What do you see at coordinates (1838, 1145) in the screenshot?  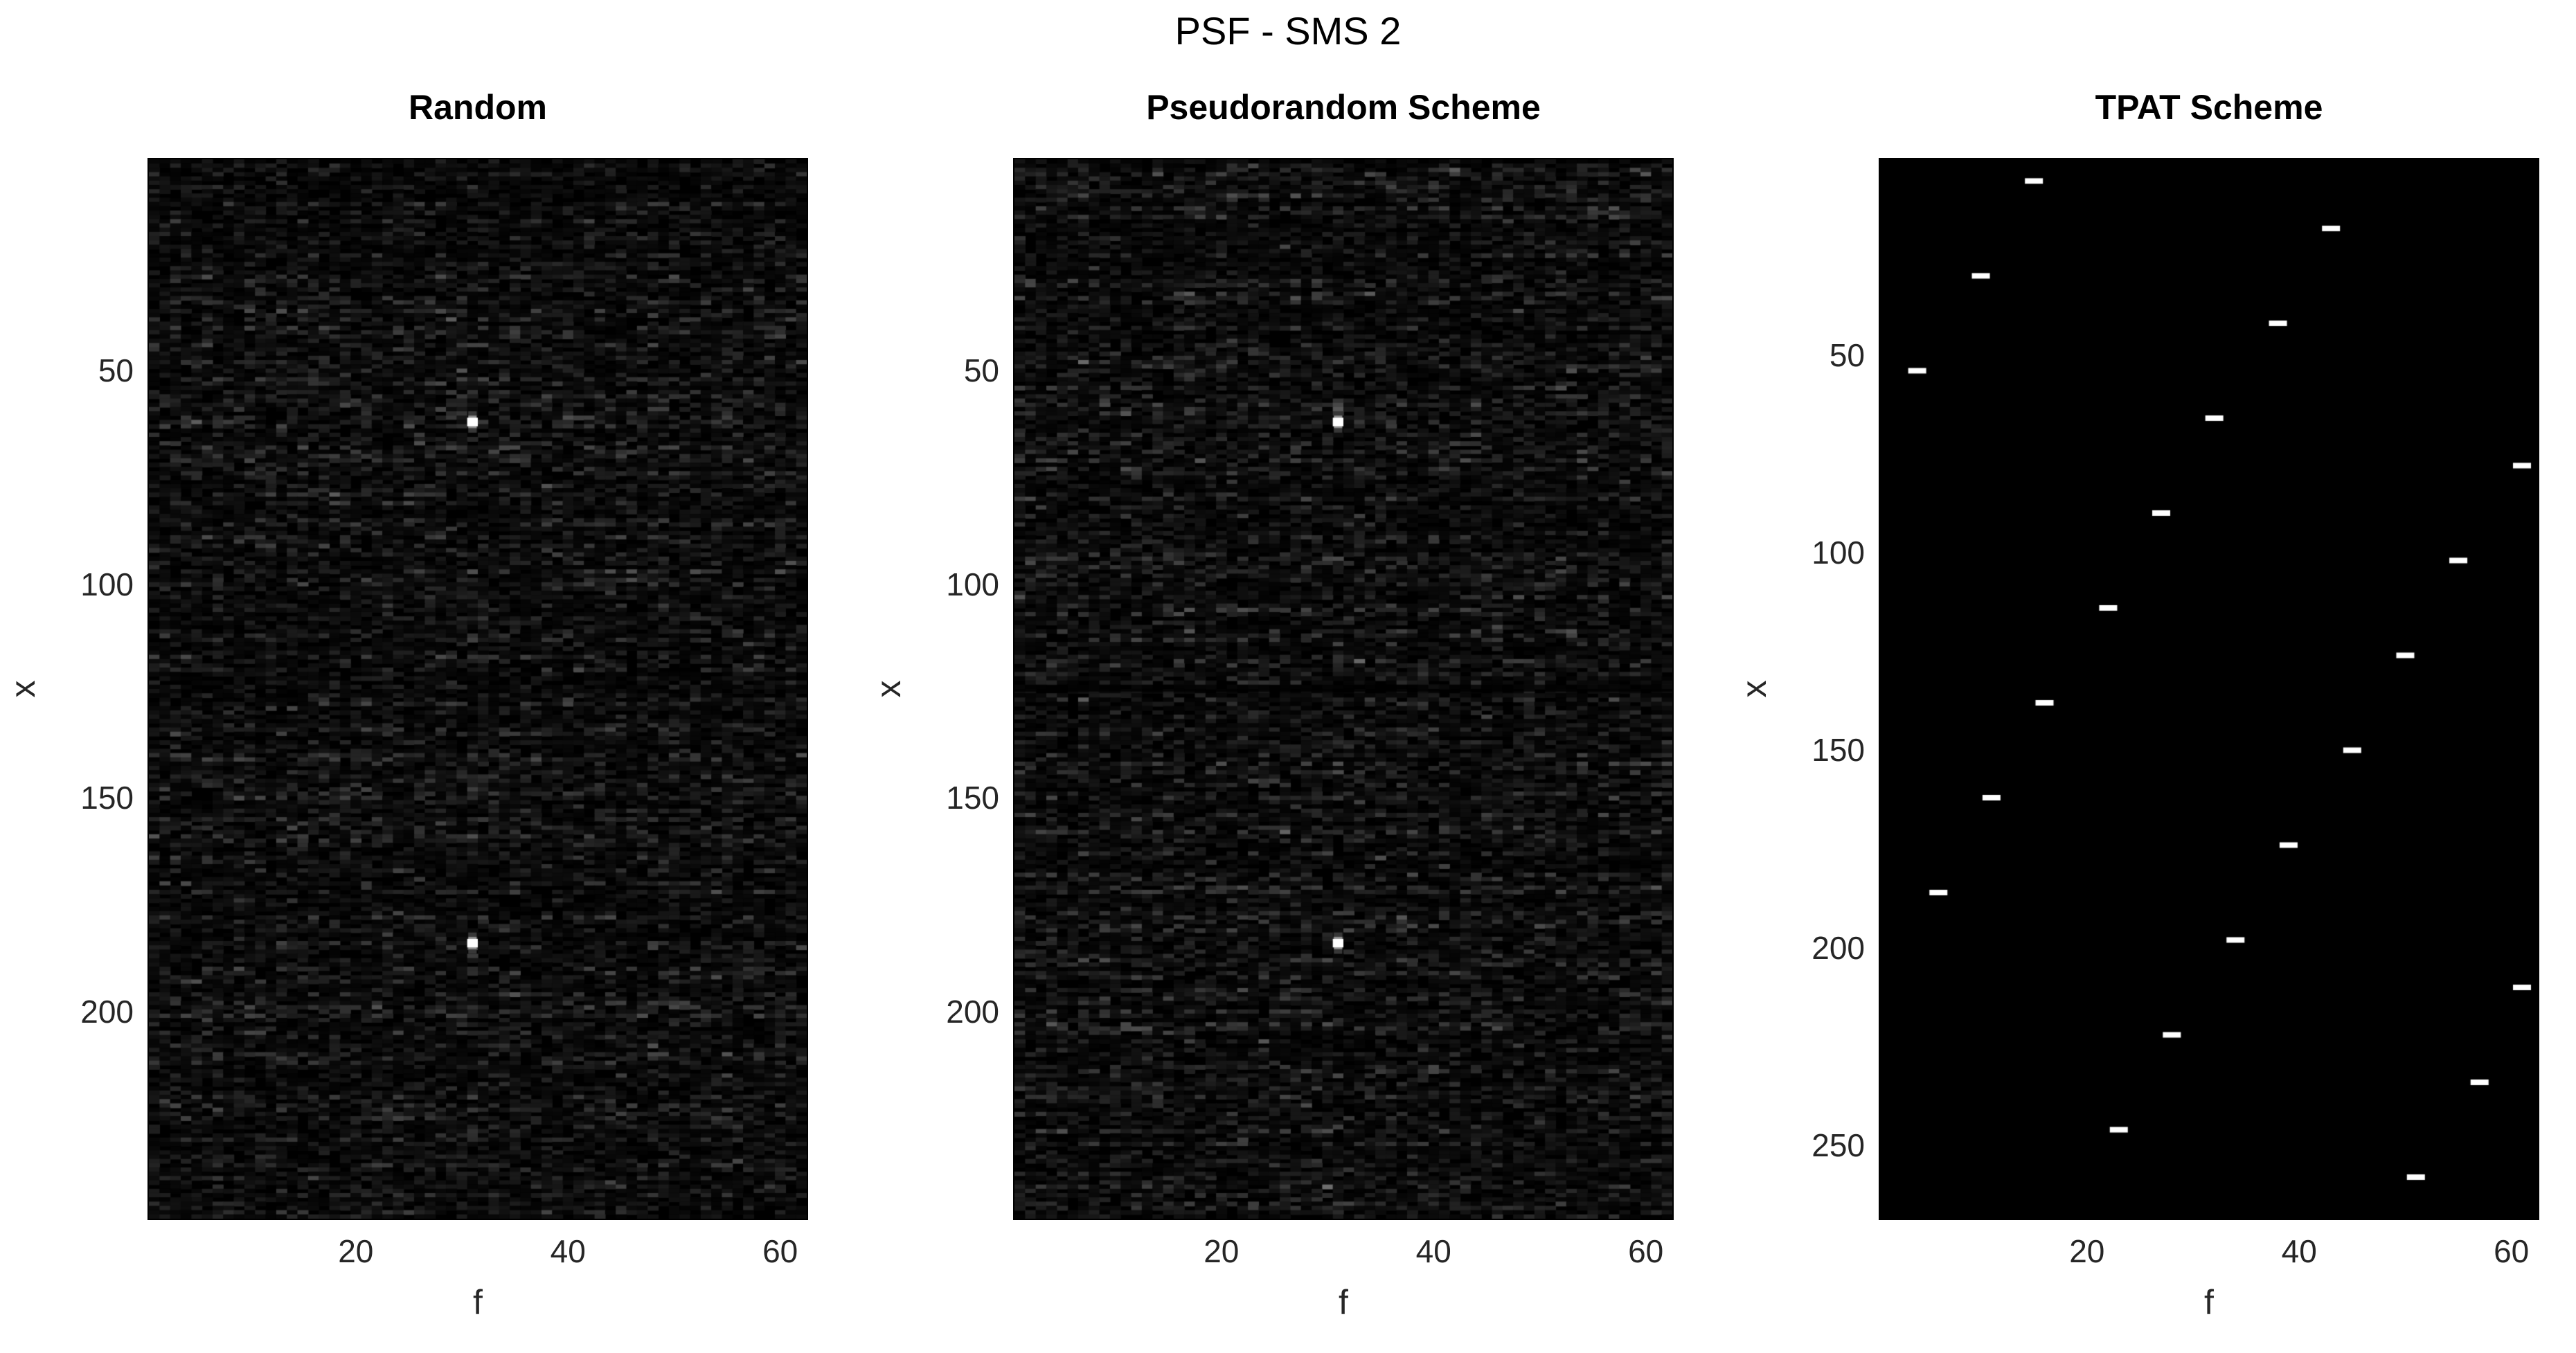 I see `y-tick-label: 250` at bounding box center [1838, 1145].